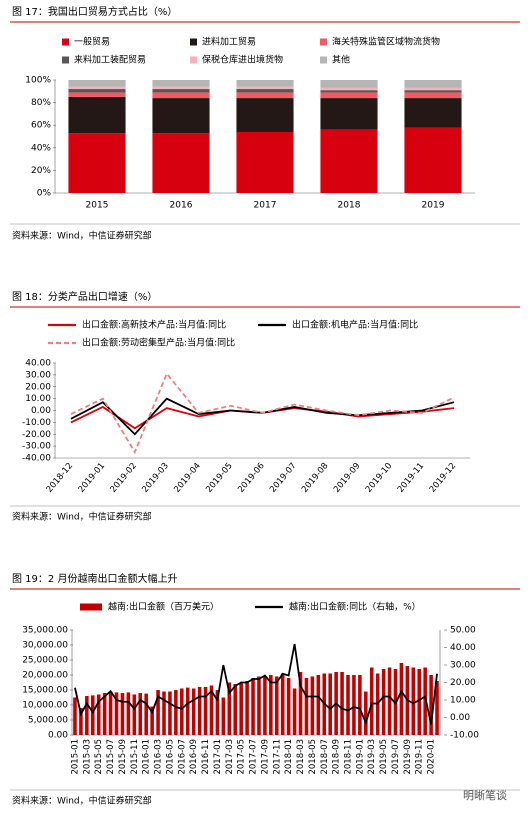 This screenshot has width=530, height=819. Describe the element at coordinates (242, 757) in the screenshot. I see `x-tick-label: 2017-05` at that location.